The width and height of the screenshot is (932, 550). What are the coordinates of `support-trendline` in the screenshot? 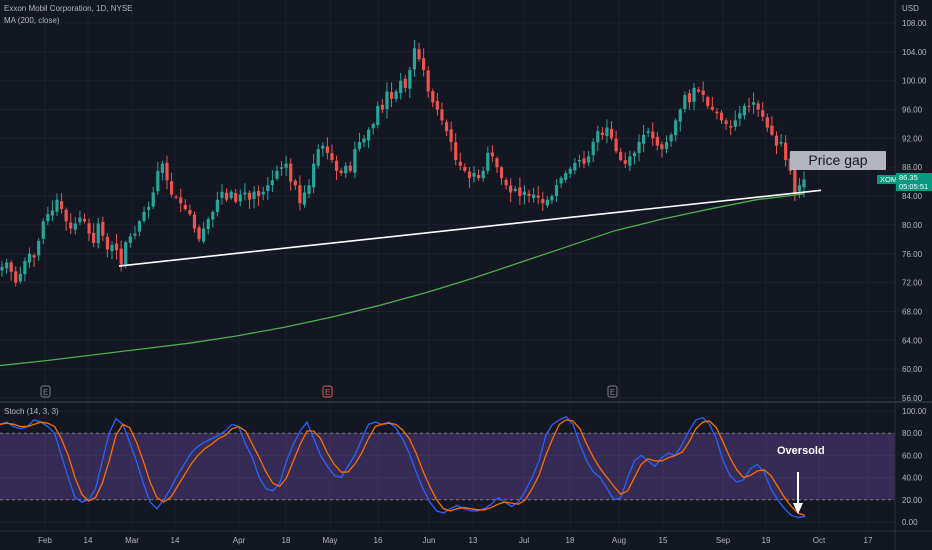 It's located at (470, 228).